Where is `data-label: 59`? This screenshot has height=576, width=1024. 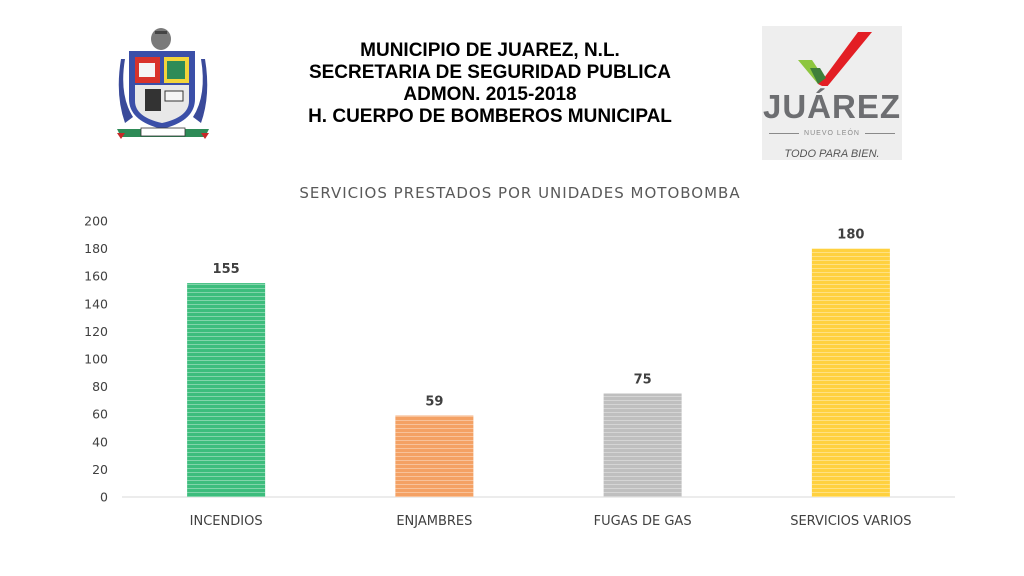
data-label: 59 is located at coordinates (434, 402).